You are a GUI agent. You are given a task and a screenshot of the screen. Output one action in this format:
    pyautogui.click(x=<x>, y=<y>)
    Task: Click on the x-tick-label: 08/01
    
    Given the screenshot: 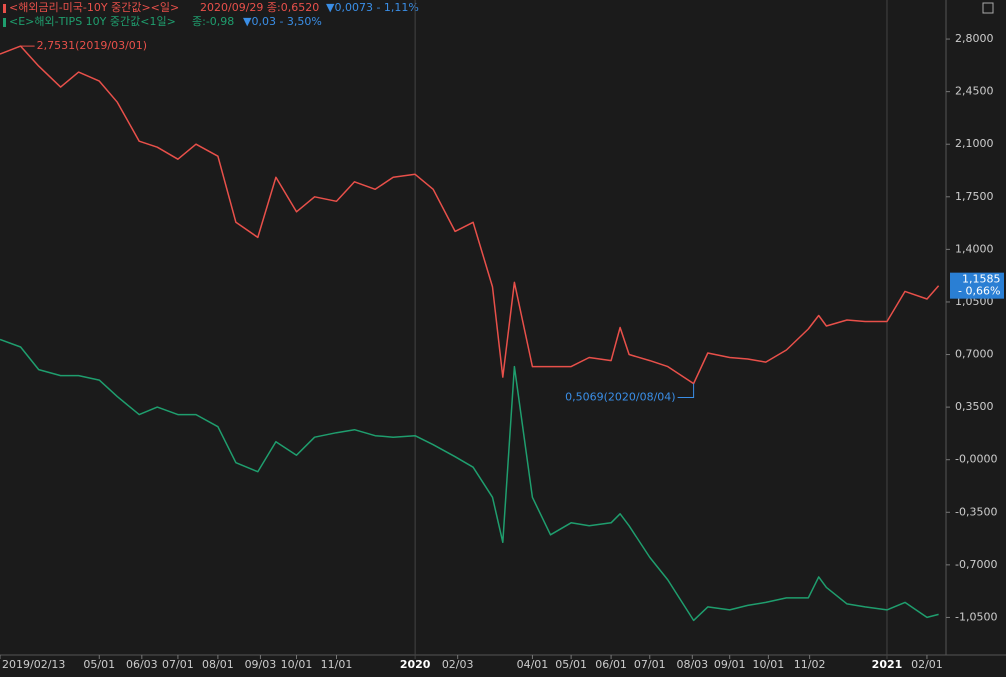 What is the action you would take?
    pyautogui.click(x=218, y=664)
    